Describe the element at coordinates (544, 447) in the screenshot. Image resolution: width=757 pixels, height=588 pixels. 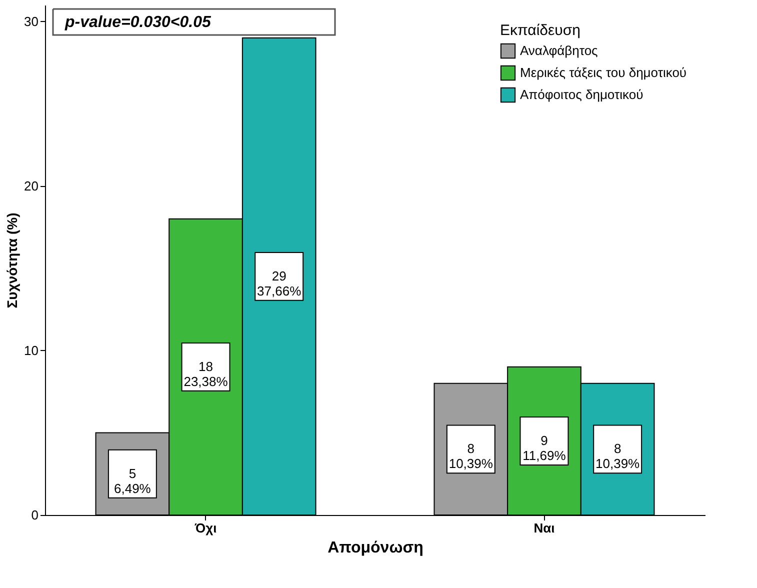
I see `data-label: 9 11,69%` at that location.